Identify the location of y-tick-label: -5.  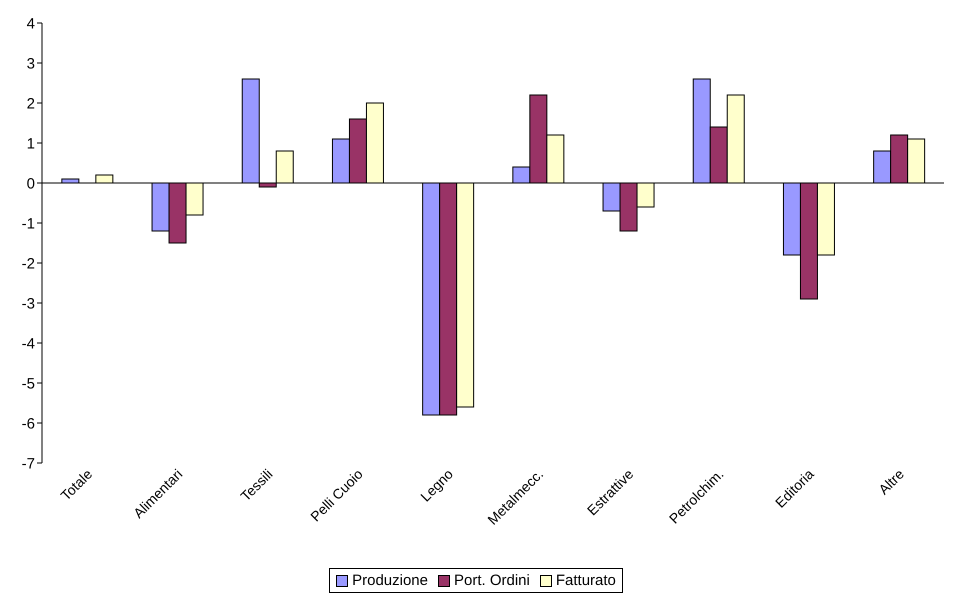
(28, 383).